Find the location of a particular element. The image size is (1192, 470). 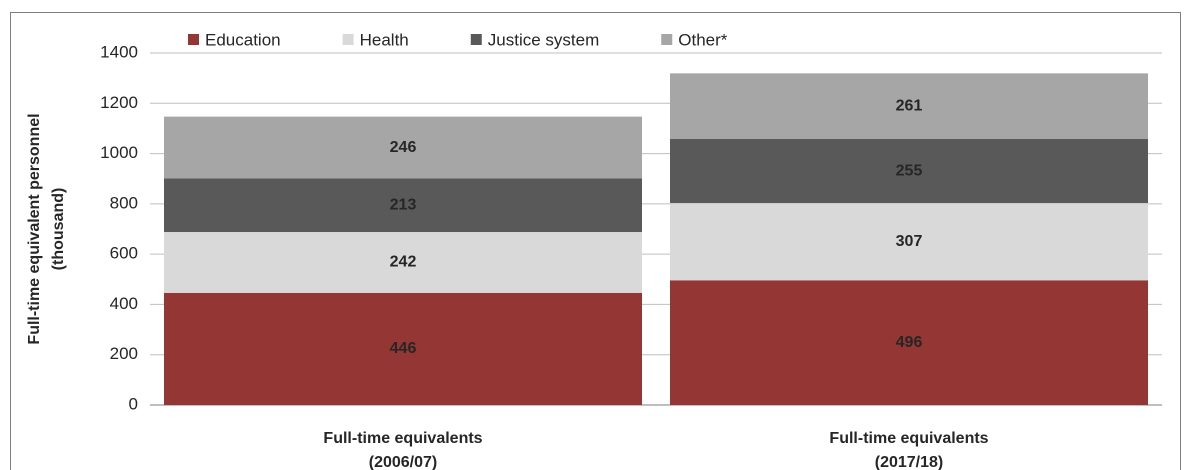

value-label: 261 is located at coordinates (909, 105).